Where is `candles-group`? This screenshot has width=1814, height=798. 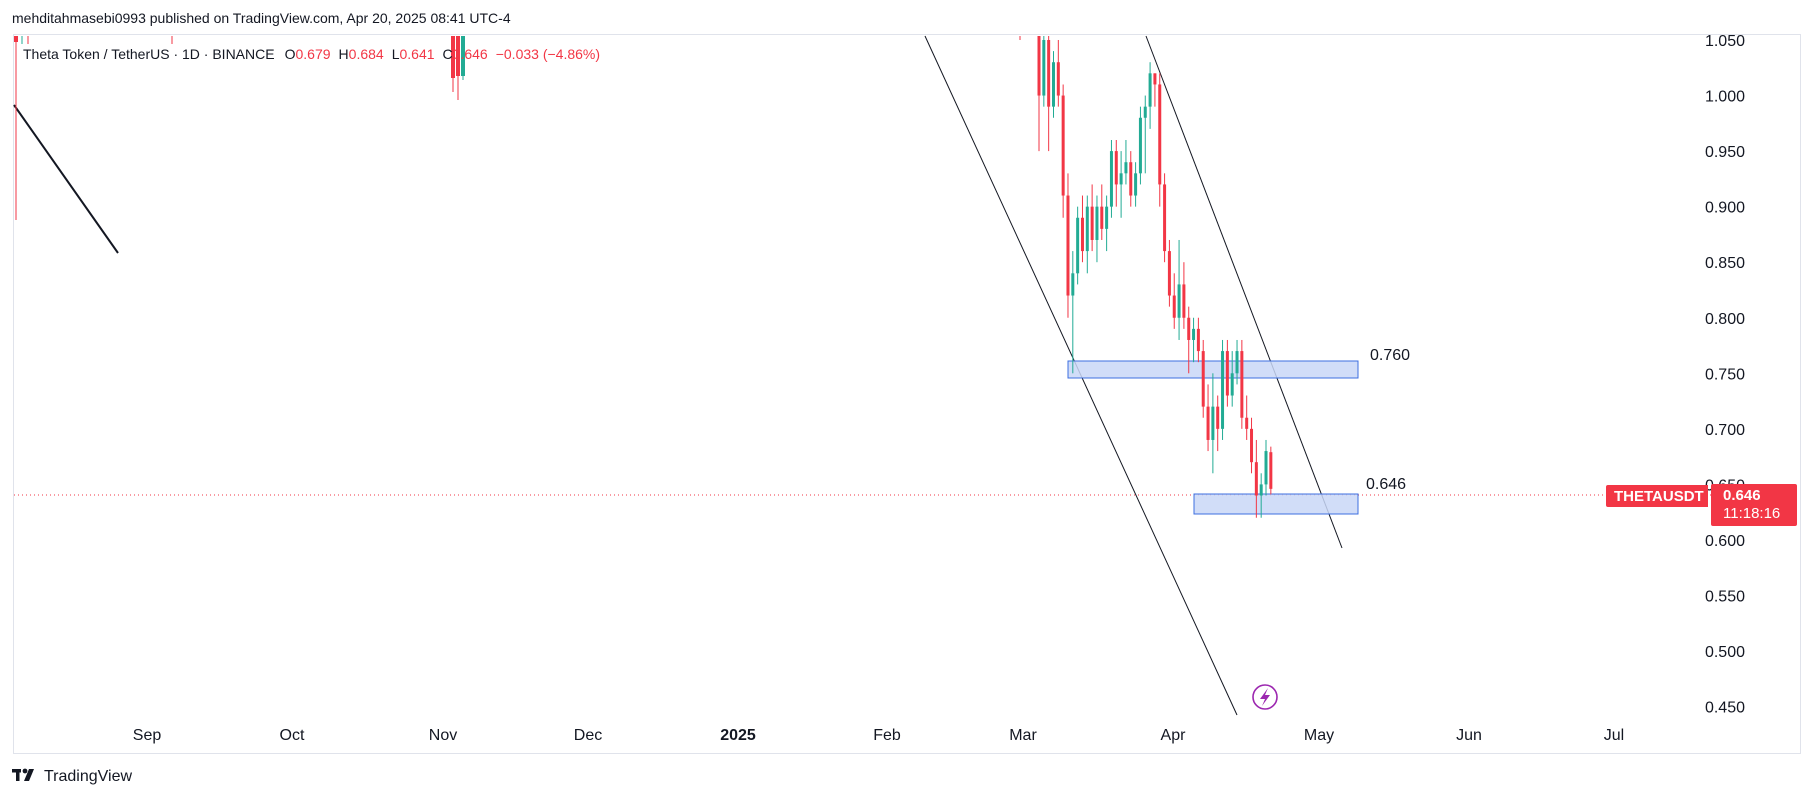 candles-group is located at coordinates (1155, 277).